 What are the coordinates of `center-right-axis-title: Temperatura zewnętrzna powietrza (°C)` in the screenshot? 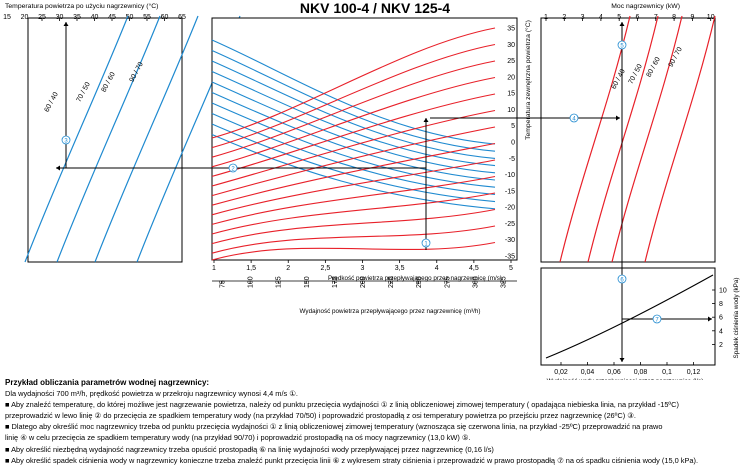 It's located at (528, 80).